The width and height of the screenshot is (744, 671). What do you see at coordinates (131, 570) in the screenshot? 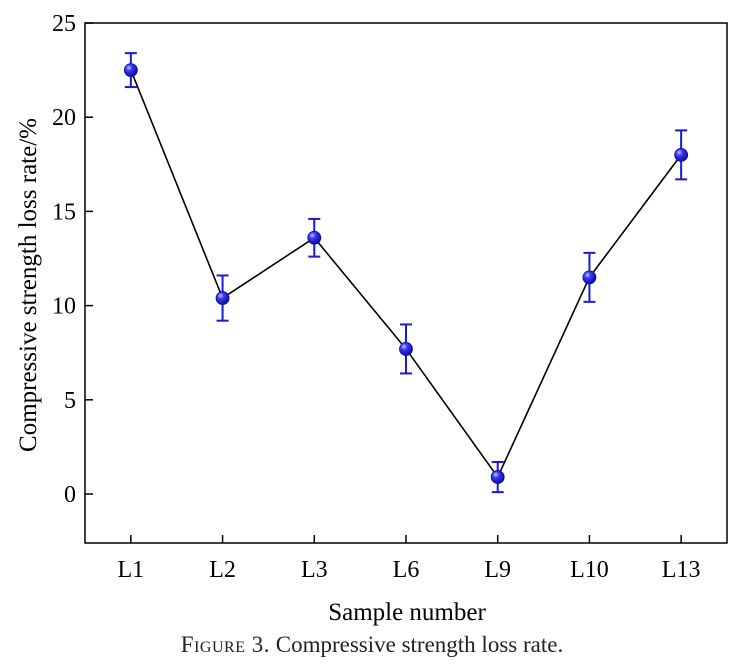
I see `x-tick-label: L1` at bounding box center [131, 570].